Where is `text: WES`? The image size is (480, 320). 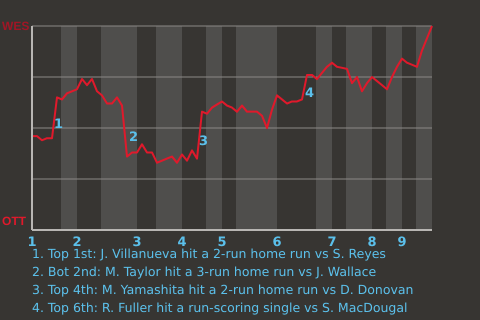
text: WES is located at coordinates (16, 26).